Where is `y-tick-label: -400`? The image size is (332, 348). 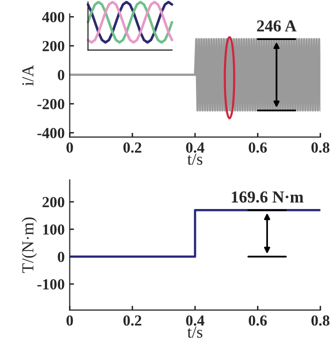 y-tick-label: -400 is located at coordinates (50, 133).